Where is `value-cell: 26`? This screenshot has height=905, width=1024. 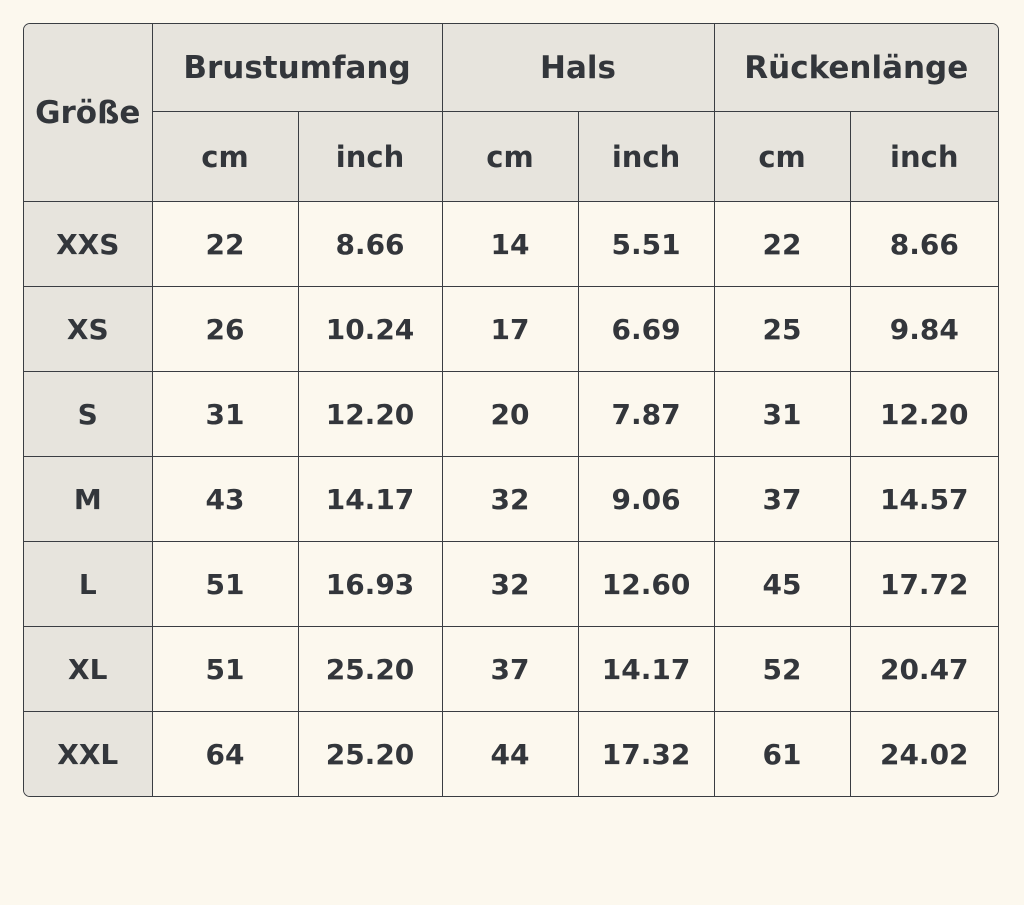
value-cell: 26 is located at coordinates (225, 329).